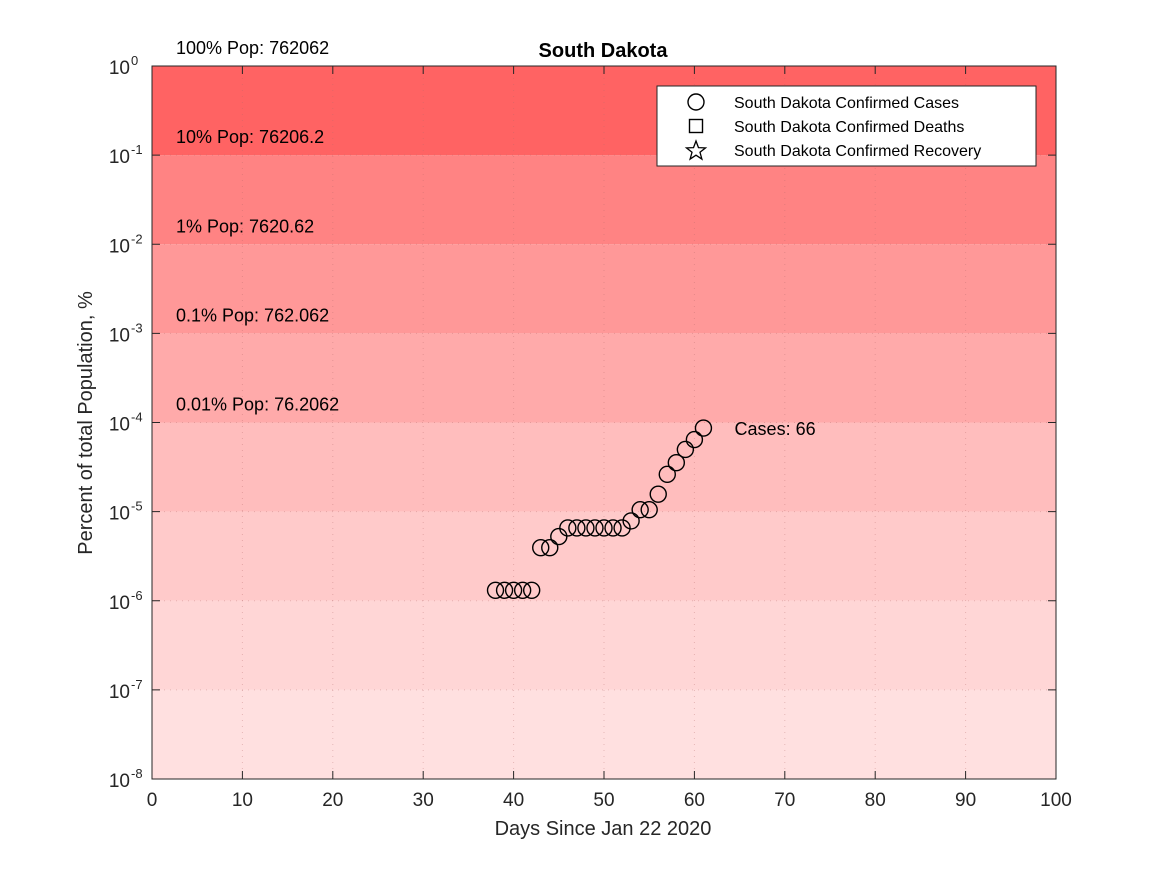 The height and width of the screenshot is (875, 1167). What do you see at coordinates (965, 800) in the screenshot?
I see `x-tick-label: 90` at bounding box center [965, 800].